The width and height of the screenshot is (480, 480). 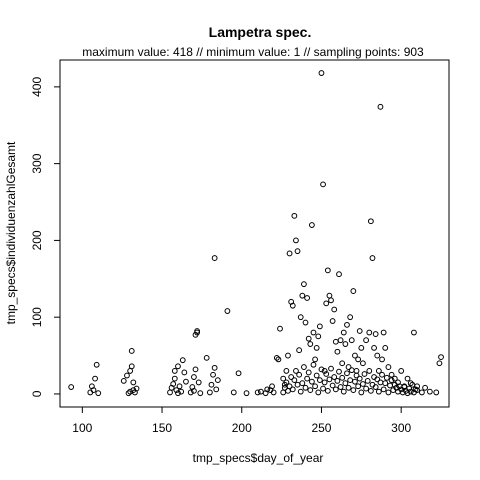 What do you see at coordinates (401, 428) in the screenshot?
I see `x-tick-label: 300` at bounding box center [401, 428].